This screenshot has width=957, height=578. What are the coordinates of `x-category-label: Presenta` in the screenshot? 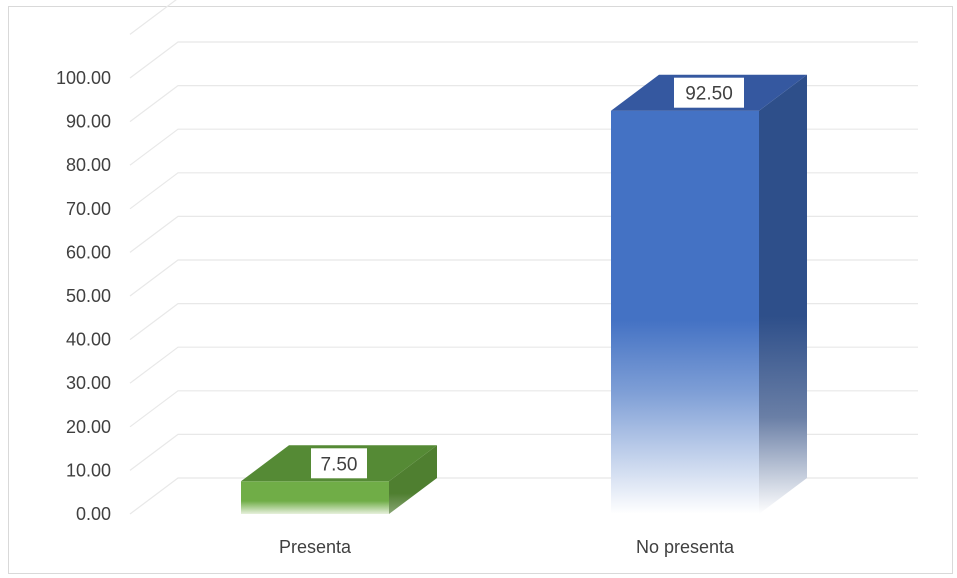 It's located at (315, 547).